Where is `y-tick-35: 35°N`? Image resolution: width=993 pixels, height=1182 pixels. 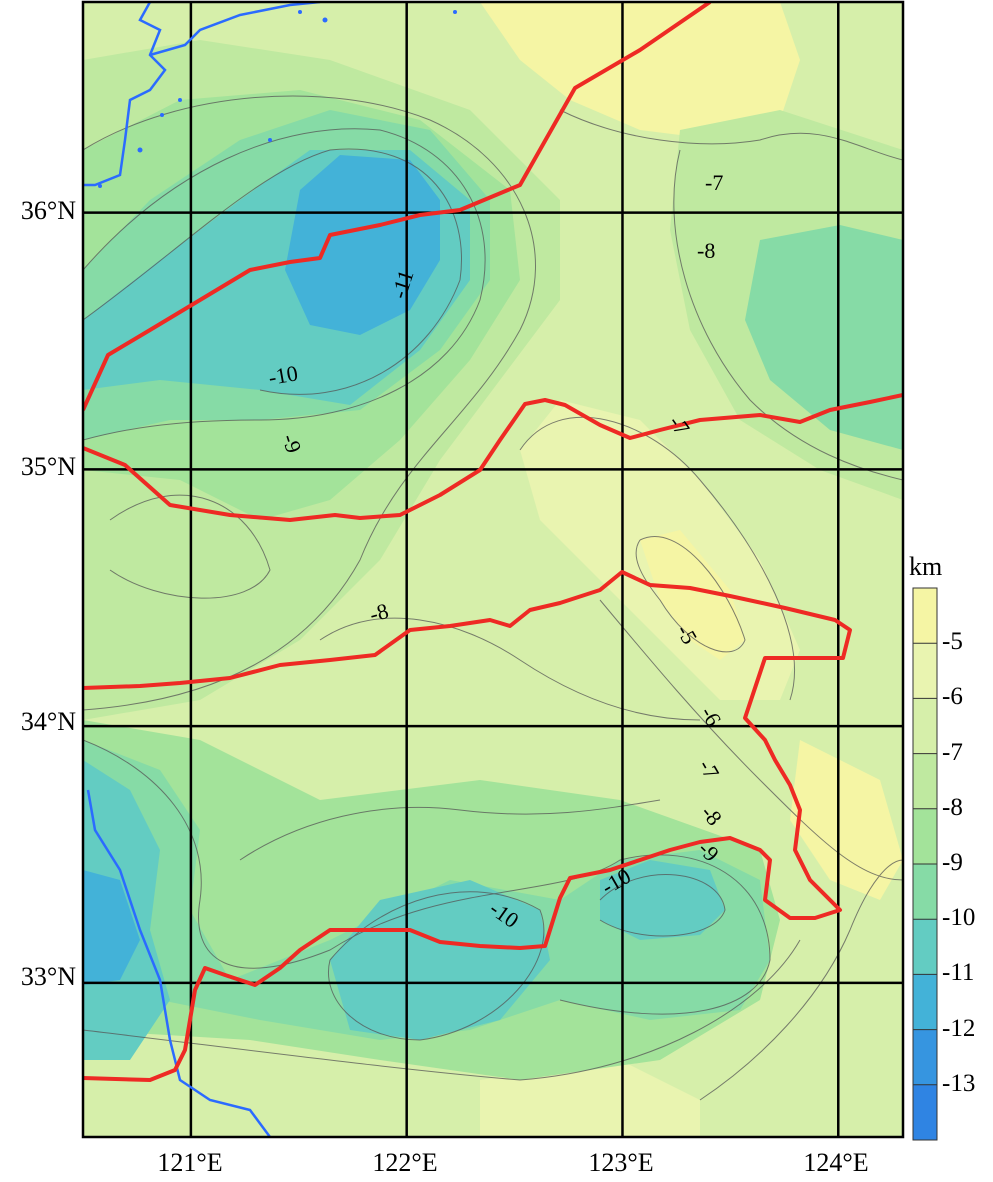 y-tick-35: 35°N is located at coordinates (48, 466).